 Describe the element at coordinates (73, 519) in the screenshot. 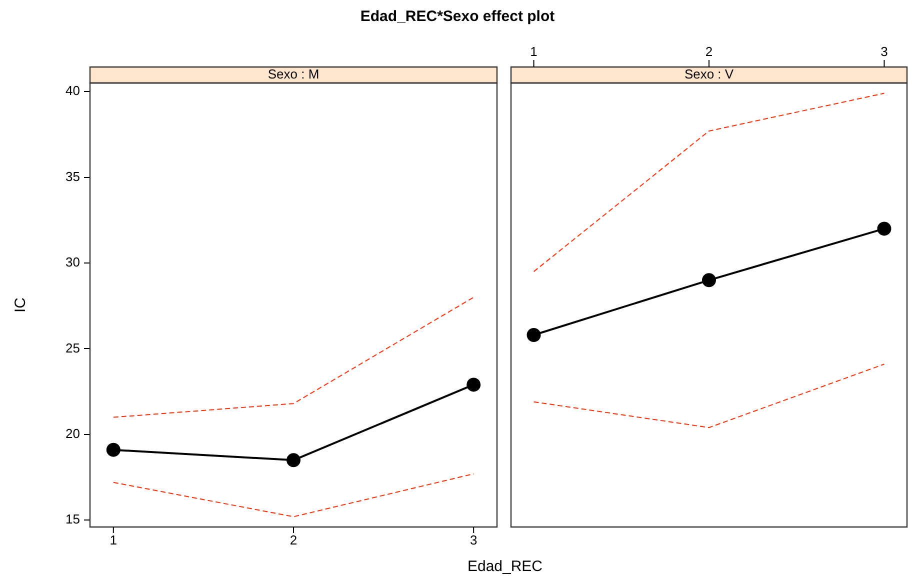

I see `y-tick-label: 15` at that location.